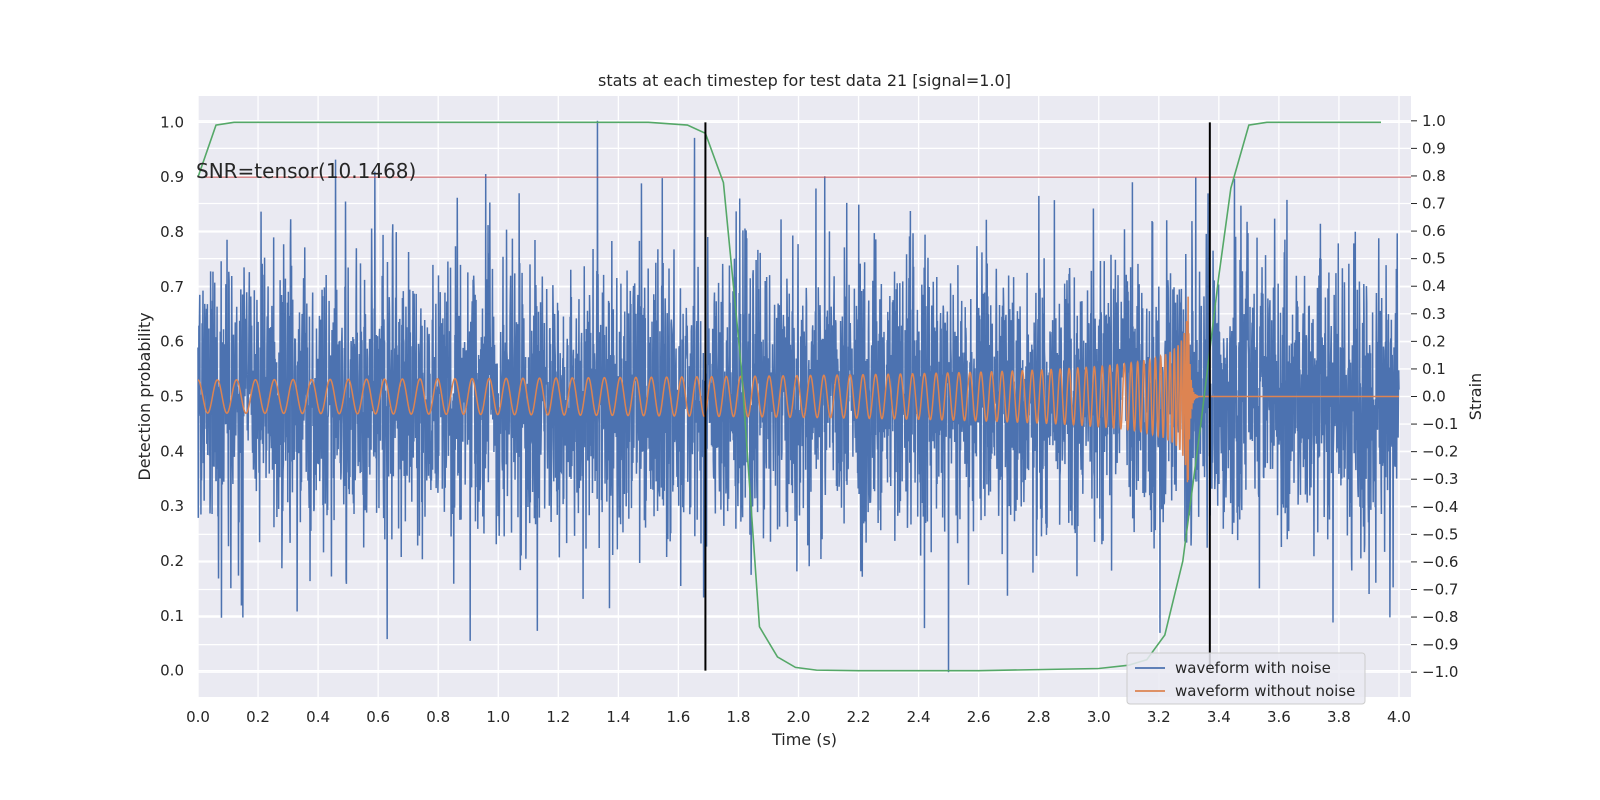 The height and width of the screenshot is (800, 1600). Describe the element at coordinates (799, 717) in the screenshot. I see `x-tick-label: 2.0` at that location.